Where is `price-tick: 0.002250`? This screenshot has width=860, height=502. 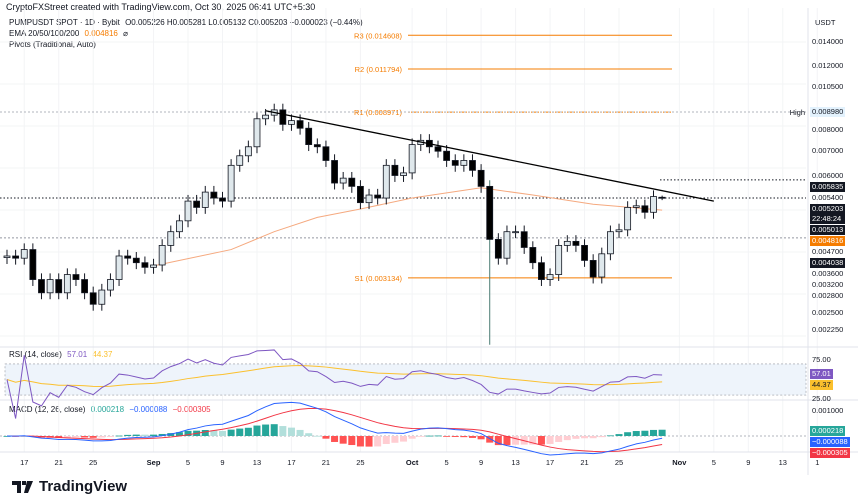
price-tick: 0.002250 is located at coordinates (828, 330).